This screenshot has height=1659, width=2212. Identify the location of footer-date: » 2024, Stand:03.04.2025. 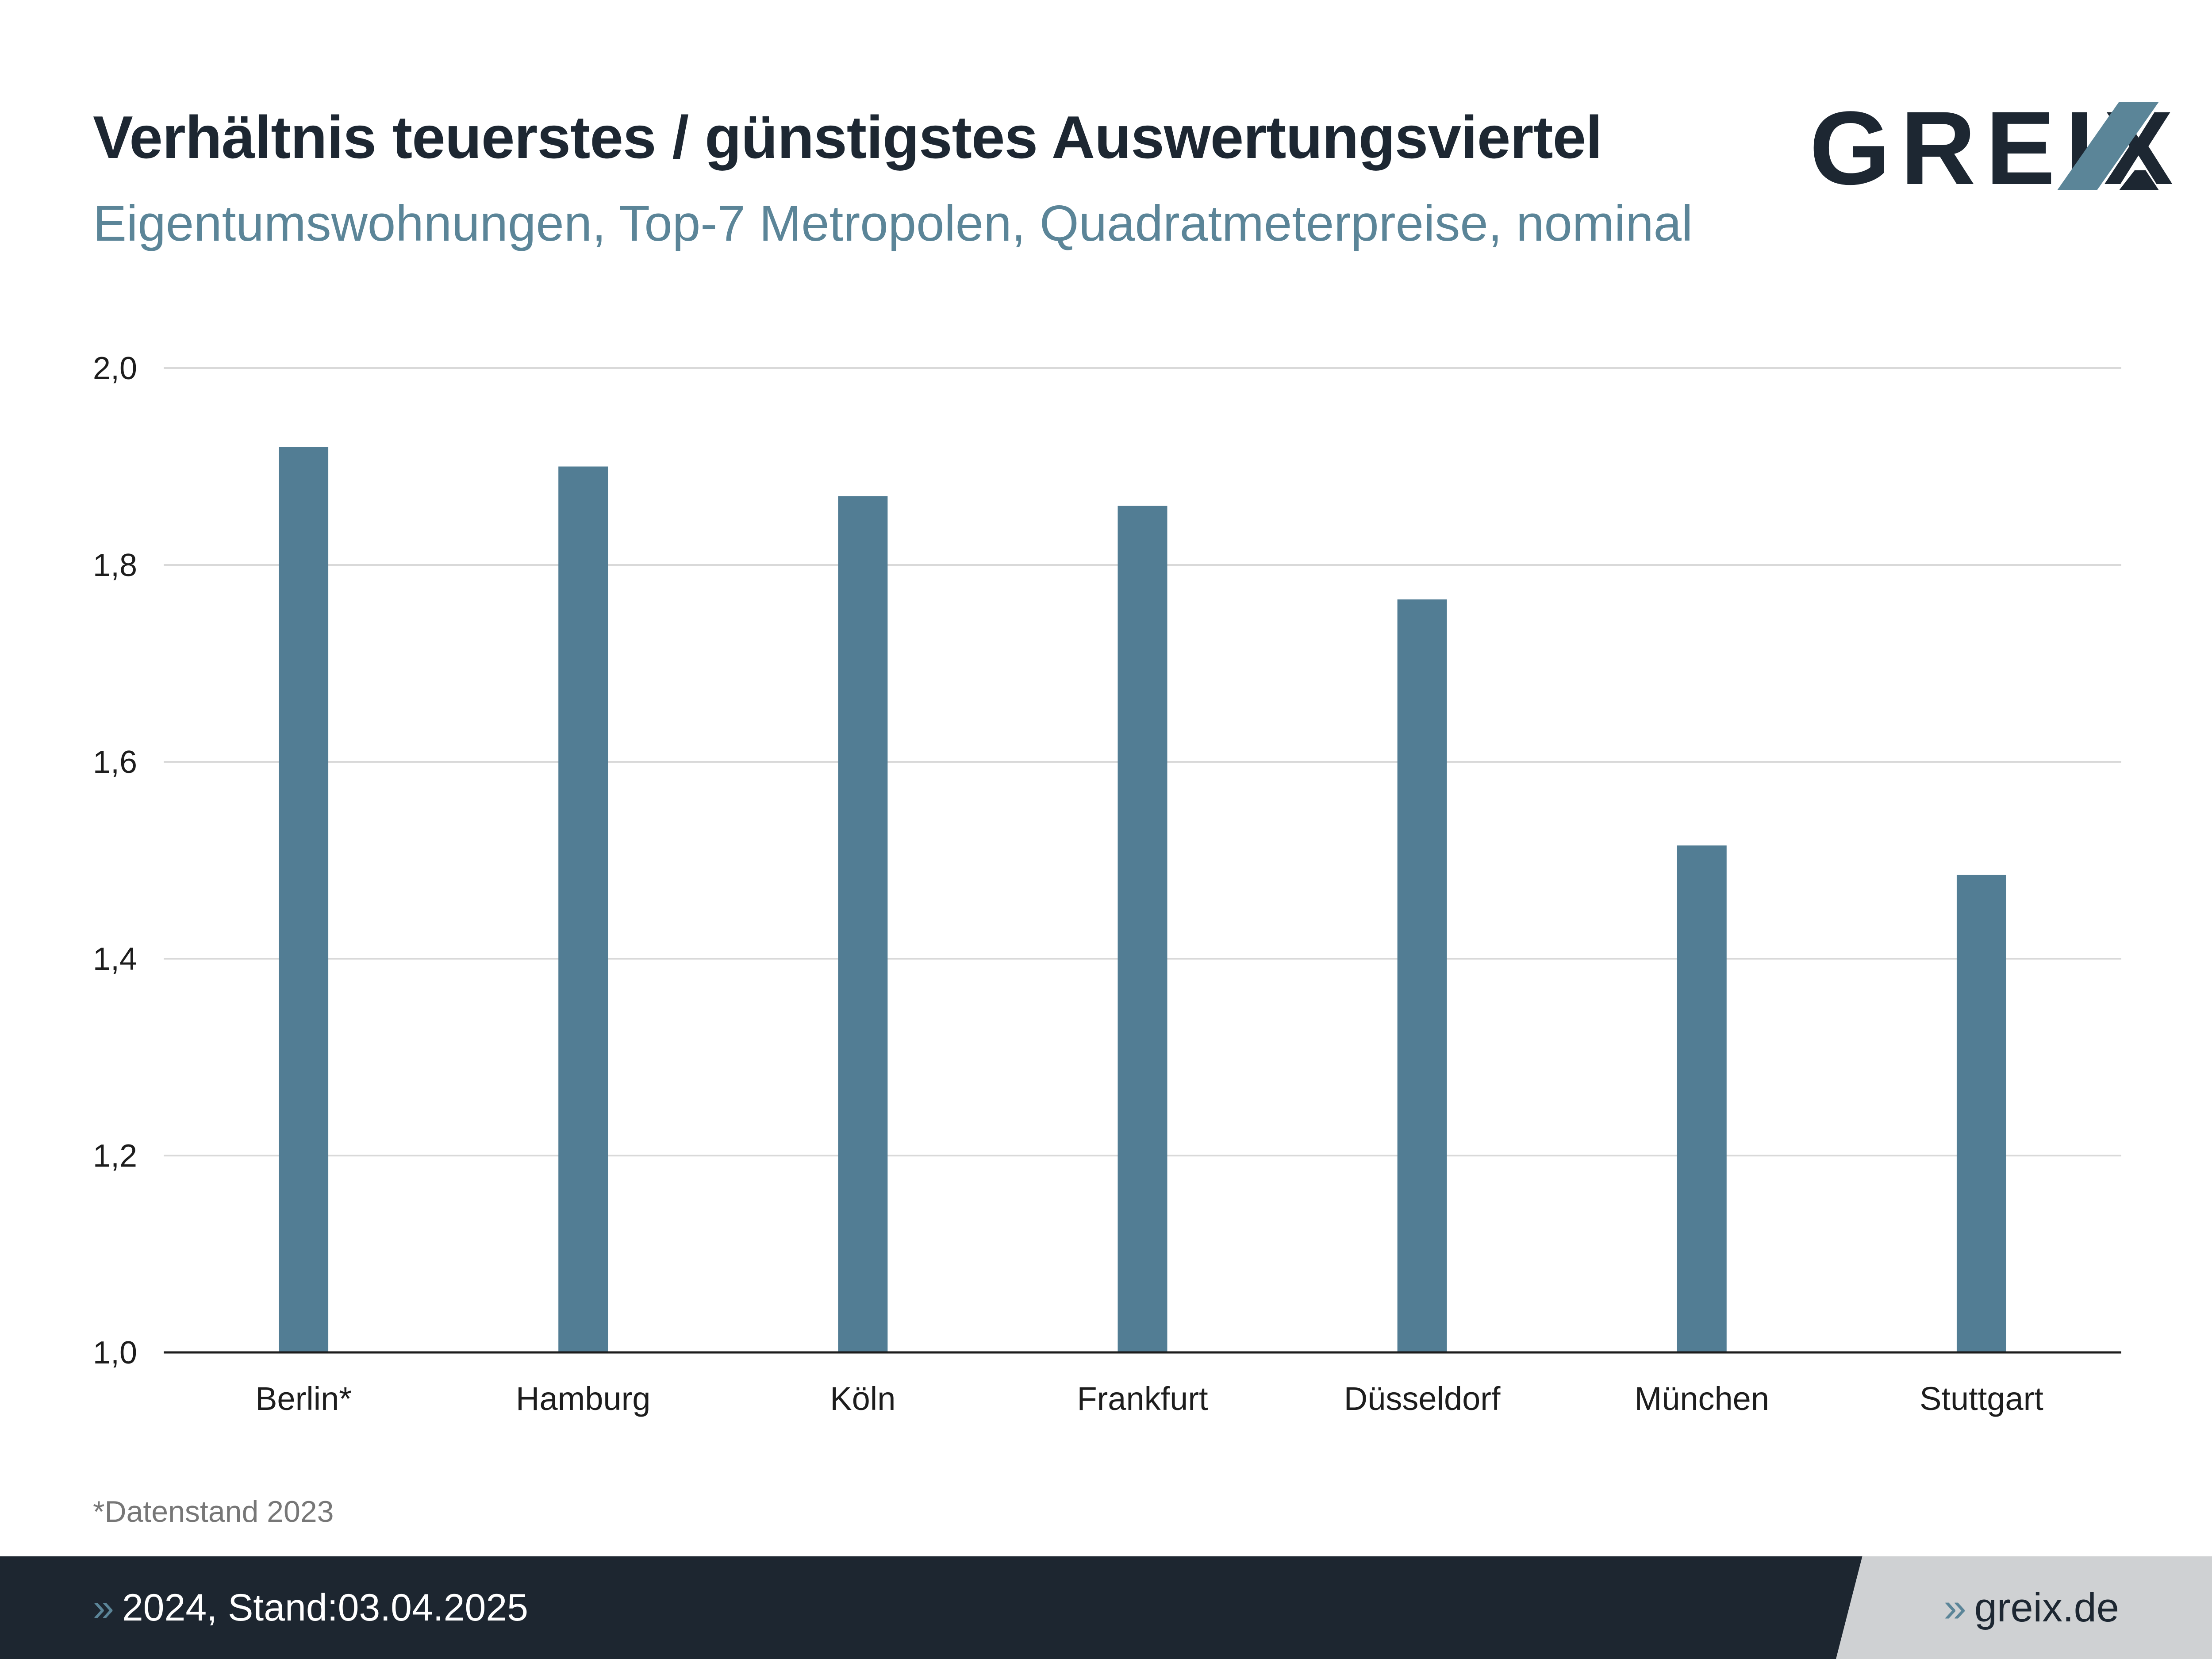
(310, 1608).